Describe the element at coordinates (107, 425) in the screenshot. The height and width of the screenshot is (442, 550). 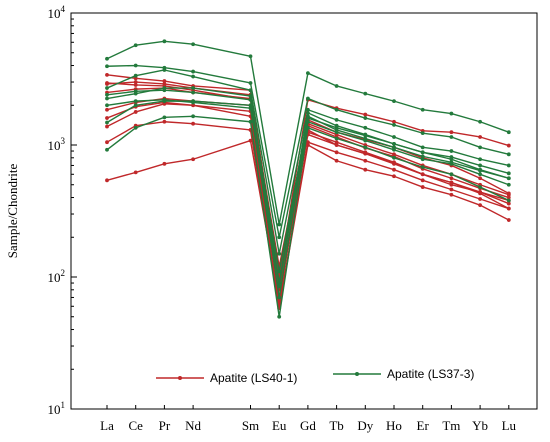
I see `x-tick-label-la: La` at that location.